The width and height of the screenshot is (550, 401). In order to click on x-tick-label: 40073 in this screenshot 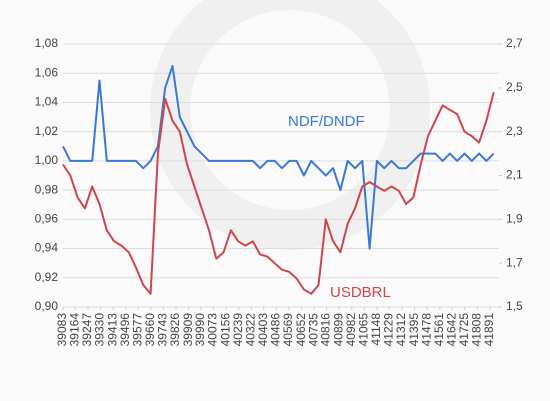, I will do `click(213, 330)`.